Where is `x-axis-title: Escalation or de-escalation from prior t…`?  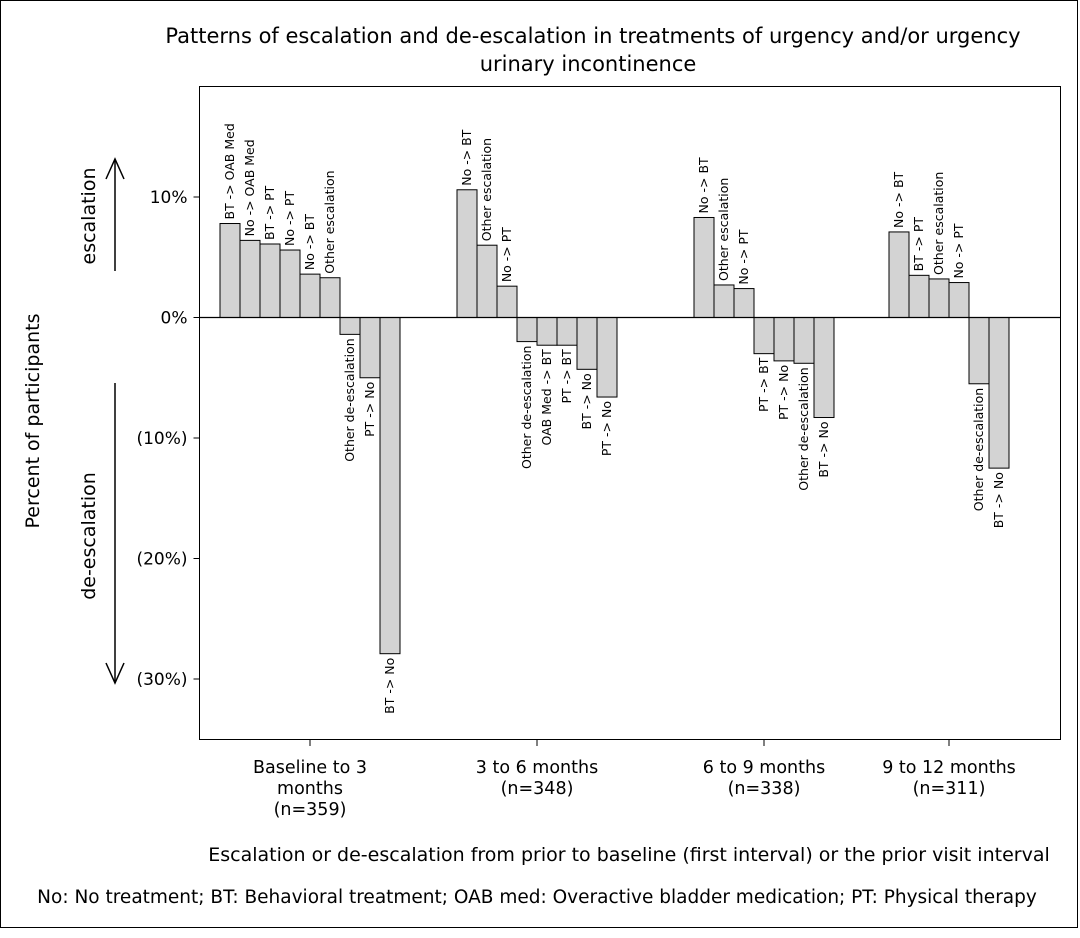 x-axis-title: Escalation or de-escalation from prior t… is located at coordinates (629, 855).